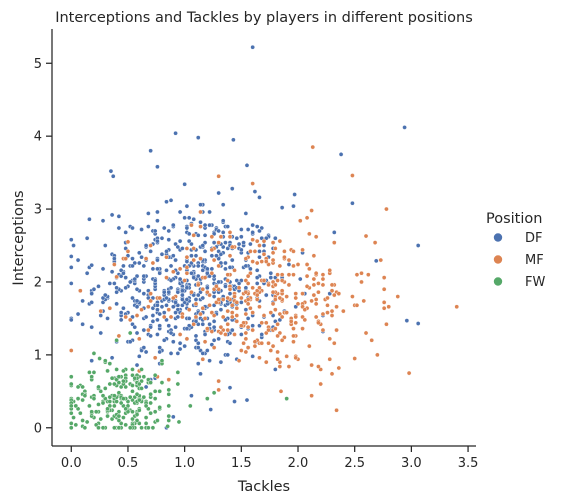 This screenshot has height=504, width=563. Describe the element at coordinates (71, 463) in the screenshot. I see `x-tick-label: 0.0` at that location.